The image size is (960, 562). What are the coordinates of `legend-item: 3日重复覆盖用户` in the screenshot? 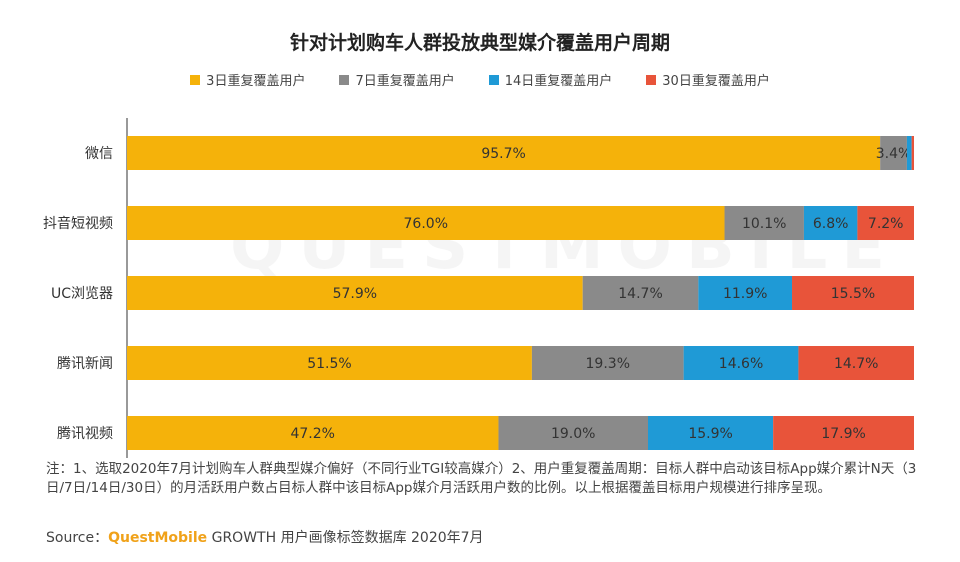 It's located at (247, 79).